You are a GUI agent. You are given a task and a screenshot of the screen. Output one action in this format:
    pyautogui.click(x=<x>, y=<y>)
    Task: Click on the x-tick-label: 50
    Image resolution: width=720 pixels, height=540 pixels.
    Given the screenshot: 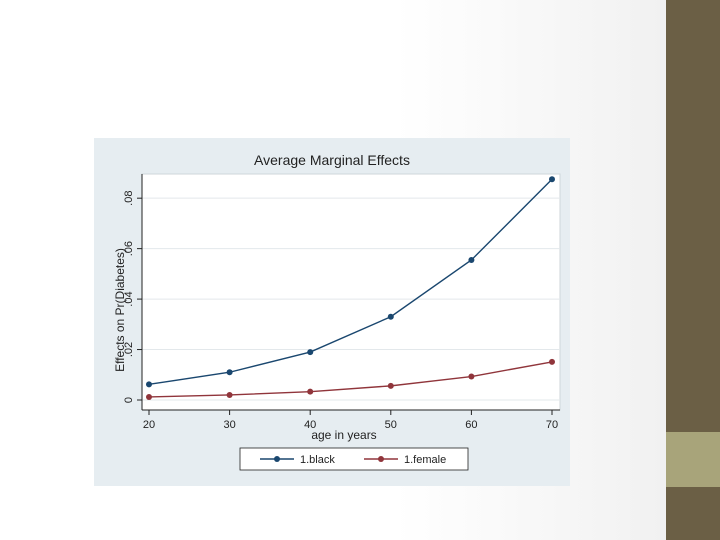 What is the action you would take?
    pyautogui.click(x=391, y=425)
    